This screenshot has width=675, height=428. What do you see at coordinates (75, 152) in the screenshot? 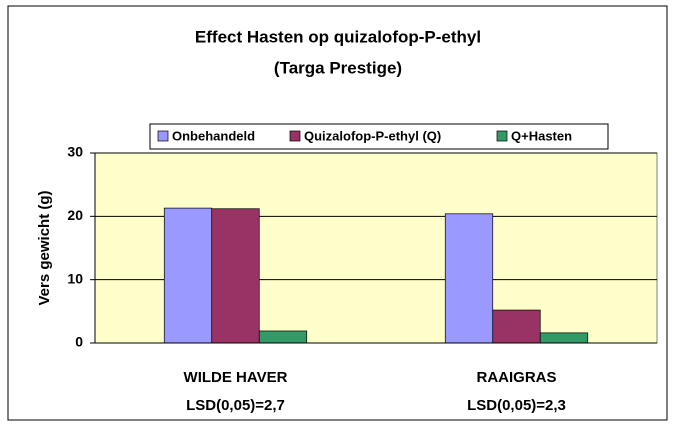
I see `y-tick-label: 30` at bounding box center [75, 152].